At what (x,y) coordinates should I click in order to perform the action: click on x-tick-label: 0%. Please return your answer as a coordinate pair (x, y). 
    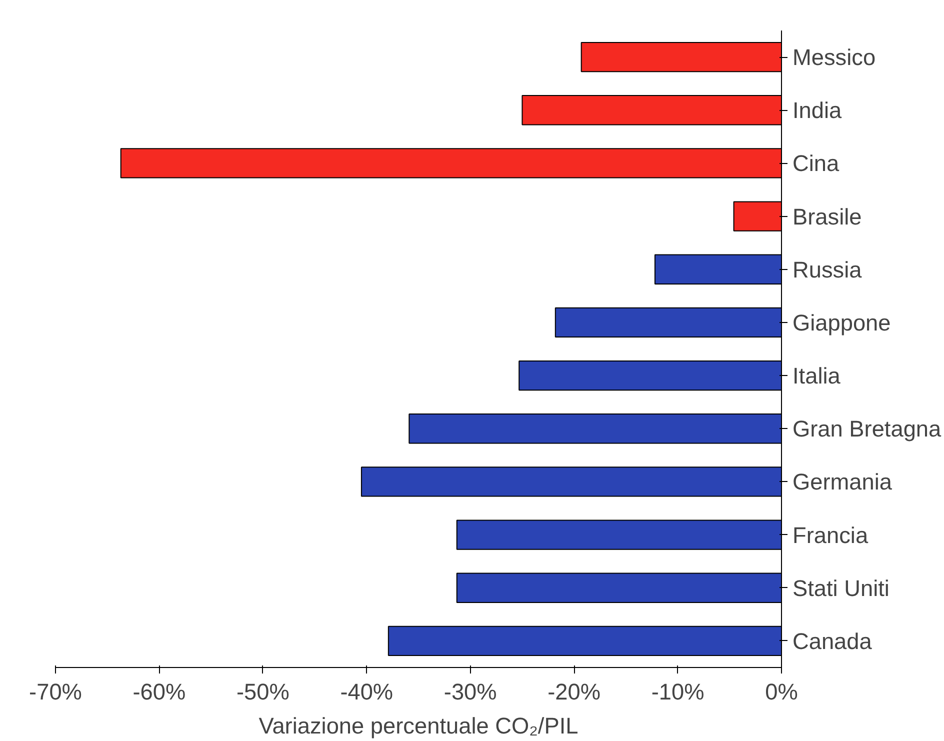
    Looking at the image, I should click on (781, 691).